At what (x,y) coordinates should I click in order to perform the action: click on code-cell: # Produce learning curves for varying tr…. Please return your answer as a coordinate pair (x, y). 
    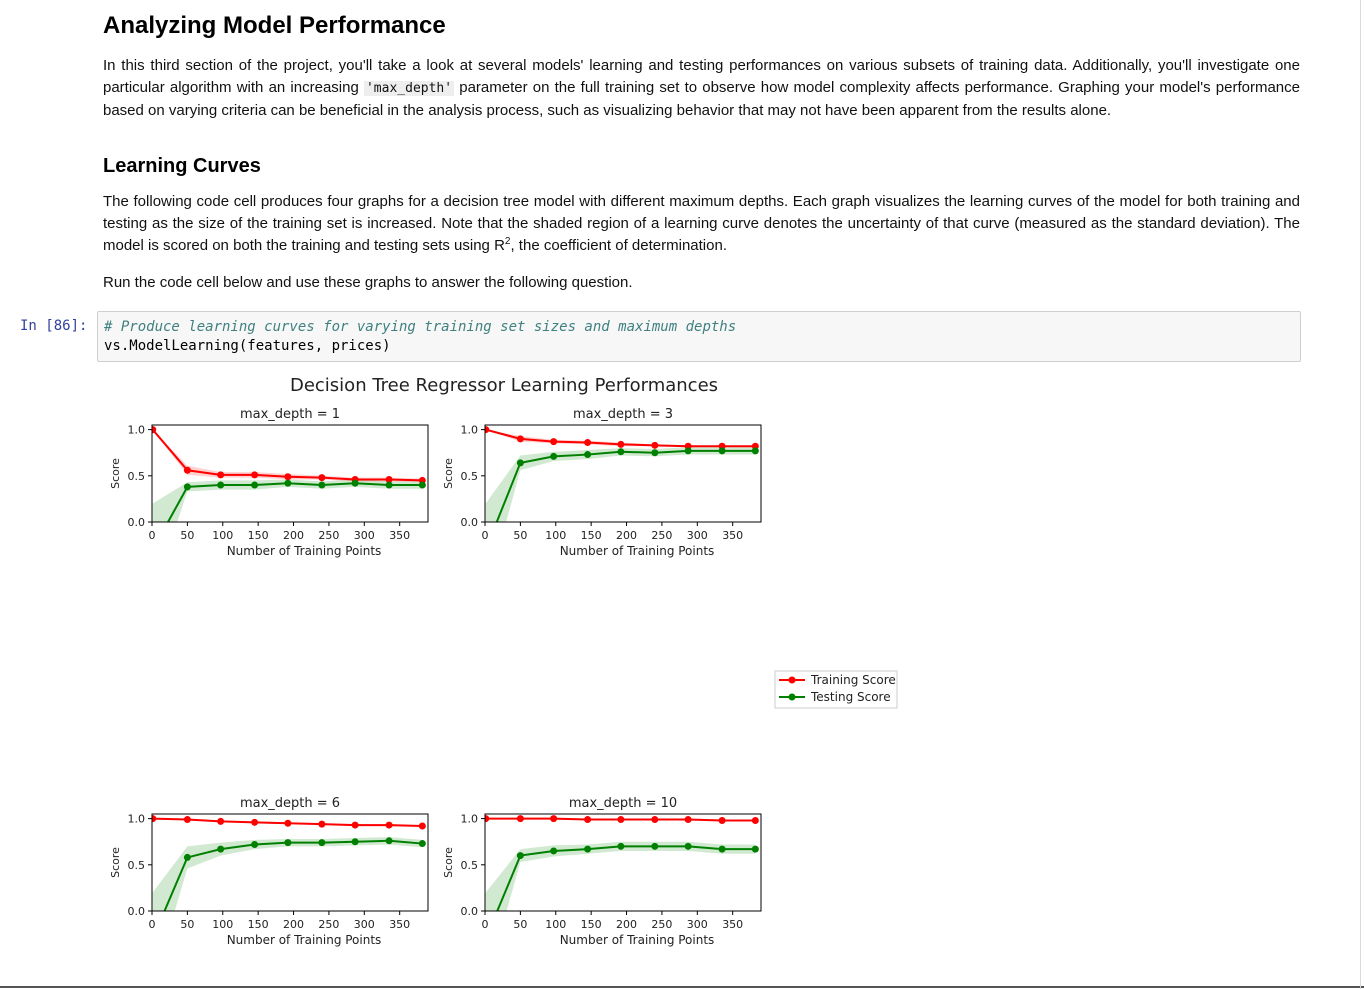
    Looking at the image, I should click on (699, 336).